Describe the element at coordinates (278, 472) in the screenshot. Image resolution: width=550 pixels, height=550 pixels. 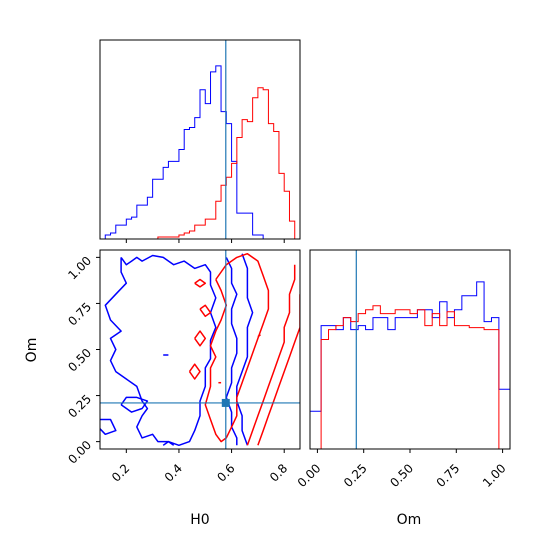
I see `x-tick-label-joint-H0-Om-3: 0.8` at that location.